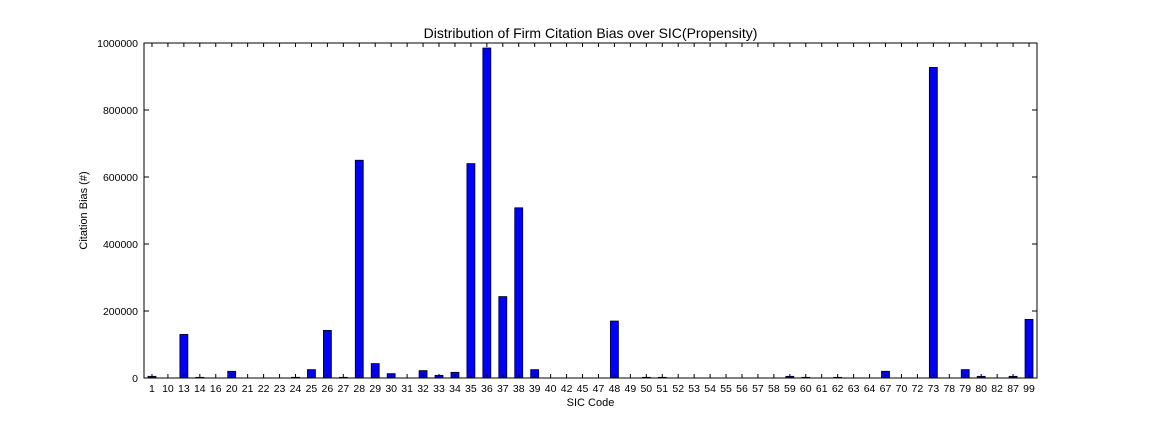  Describe the element at coordinates (949, 389) in the screenshot. I see `x-tick-label: 78` at that location.